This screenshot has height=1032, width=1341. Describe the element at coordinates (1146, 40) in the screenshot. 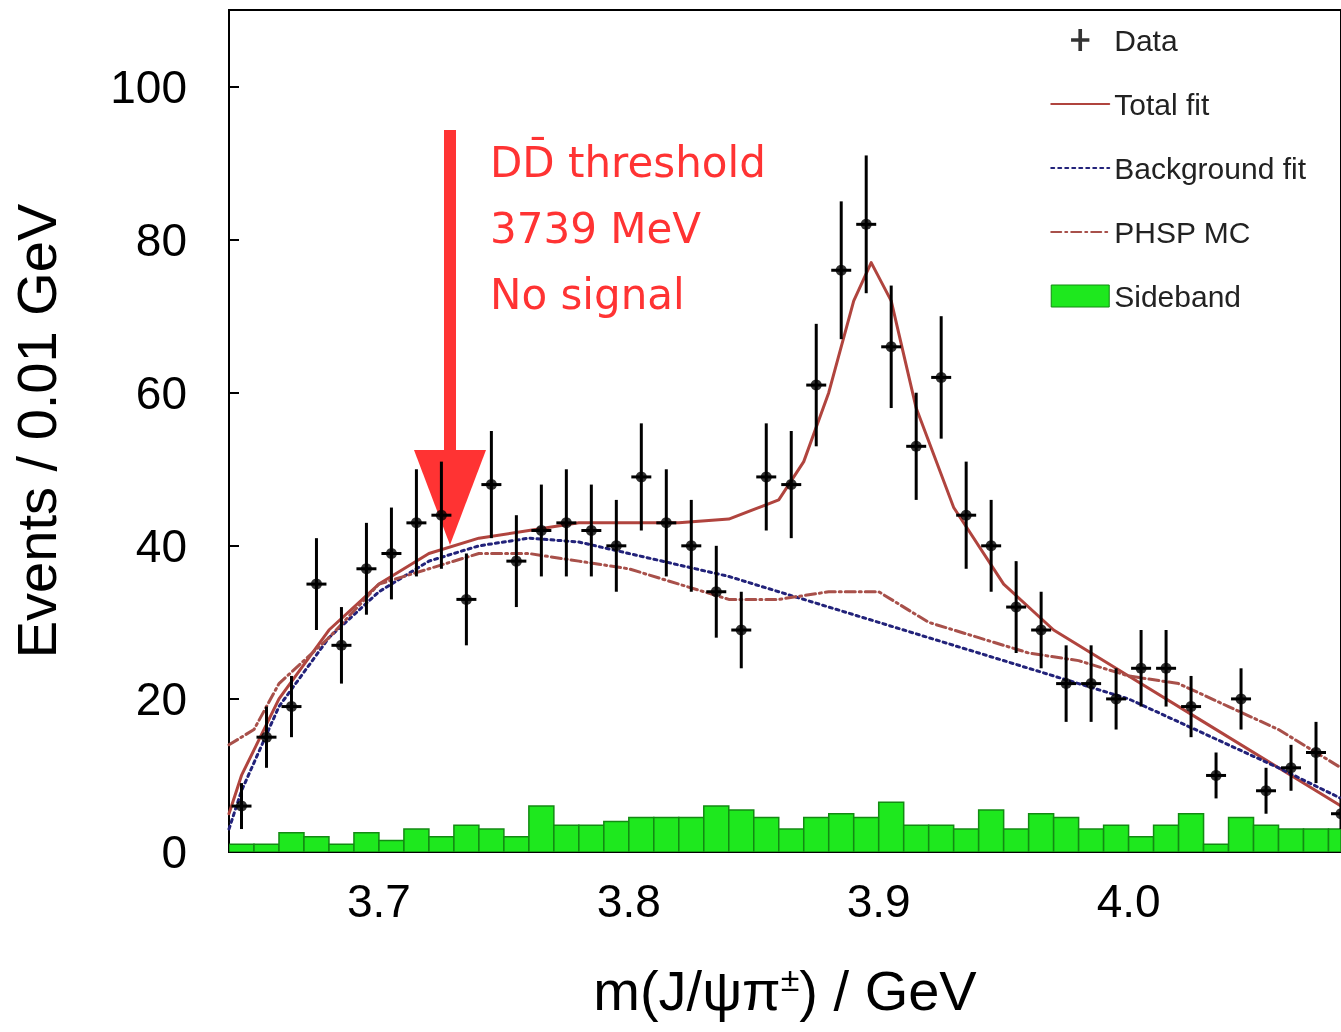

I see `legend-label: Data` at that location.